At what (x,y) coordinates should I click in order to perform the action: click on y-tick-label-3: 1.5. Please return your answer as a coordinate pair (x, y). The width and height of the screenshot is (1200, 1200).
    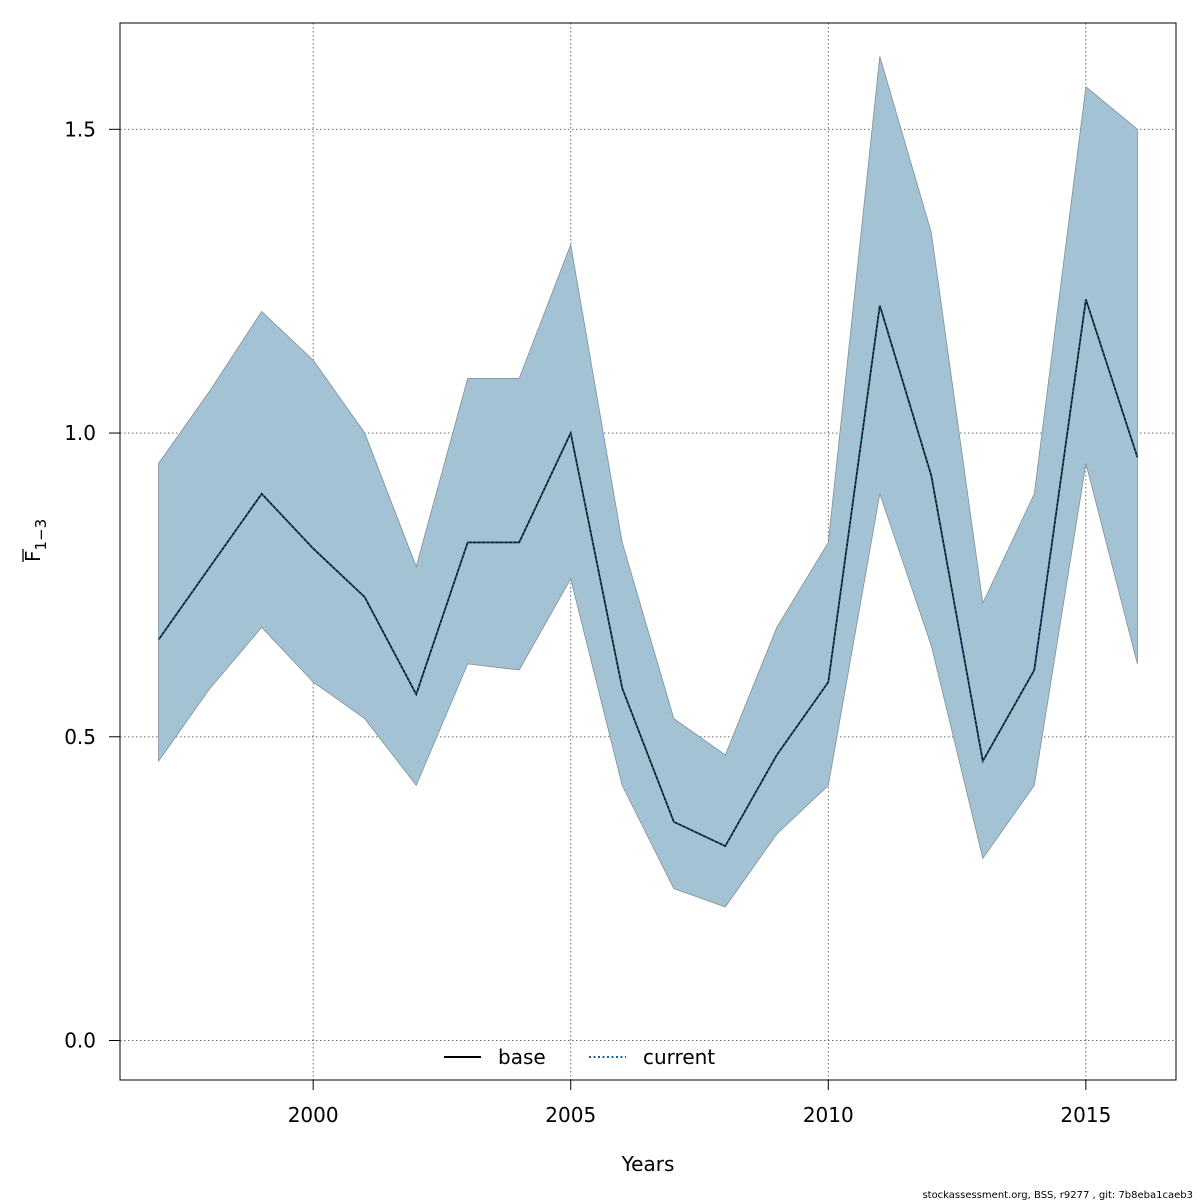
    Looking at the image, I should click on (80, 129).